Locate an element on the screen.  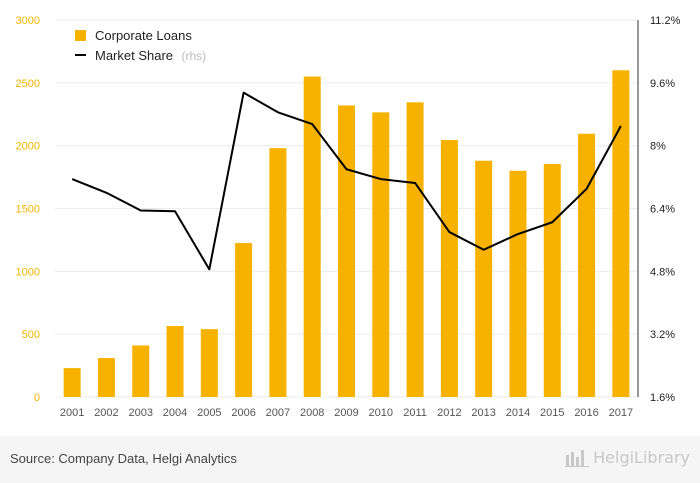
x-tick-label: 2017 is located at coordinates (621, 413).